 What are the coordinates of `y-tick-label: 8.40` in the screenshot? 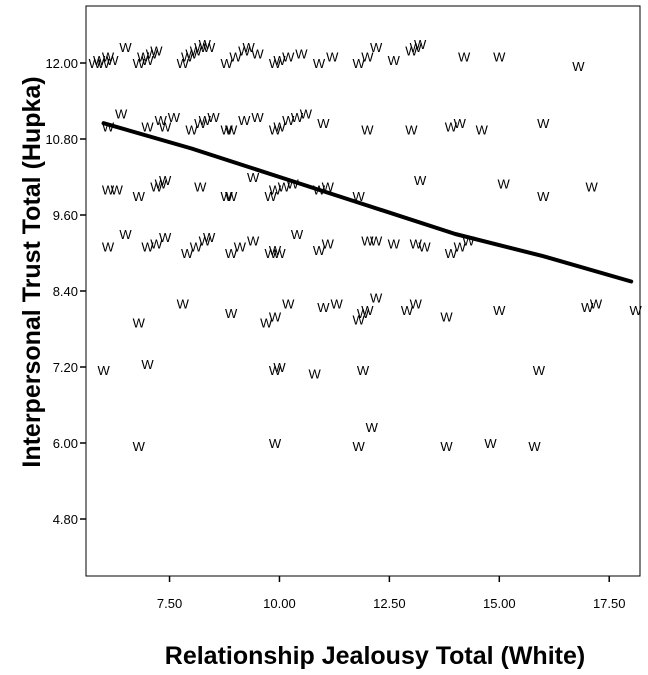 It's located at (65, 291).